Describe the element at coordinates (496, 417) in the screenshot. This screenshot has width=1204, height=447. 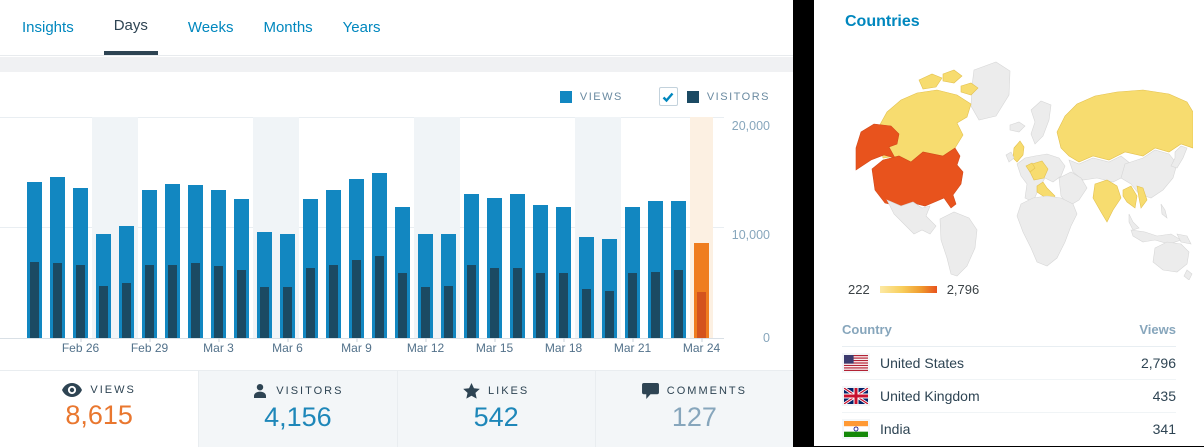
I see `likes-count: 542` at that location.